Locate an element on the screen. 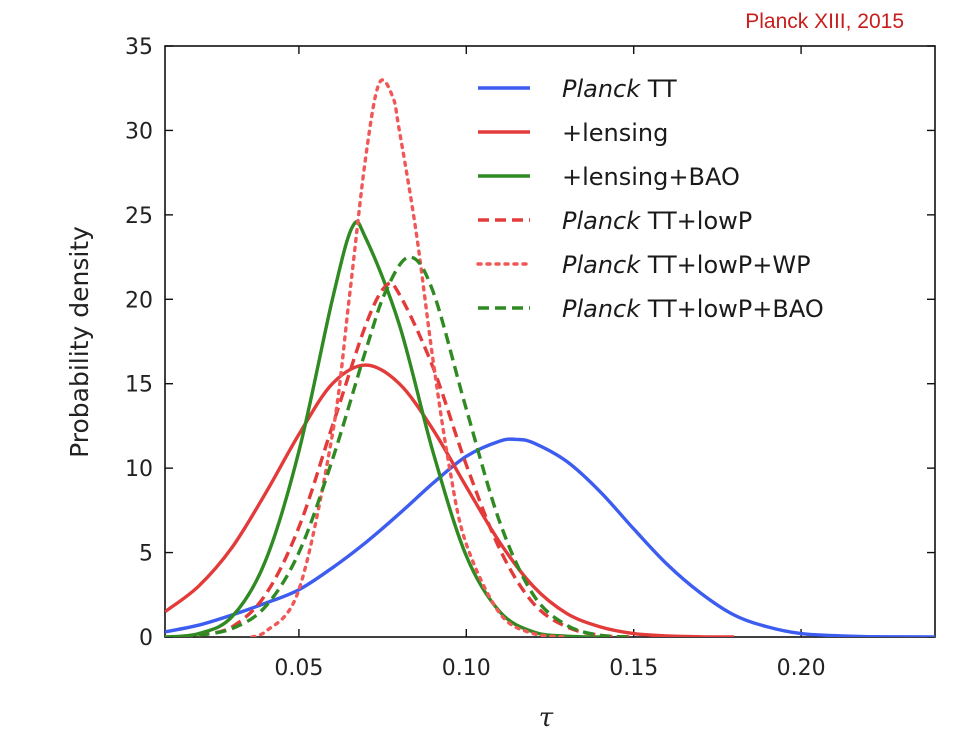  x-tick-label: 0.10 is located at coordinates (466, 668).